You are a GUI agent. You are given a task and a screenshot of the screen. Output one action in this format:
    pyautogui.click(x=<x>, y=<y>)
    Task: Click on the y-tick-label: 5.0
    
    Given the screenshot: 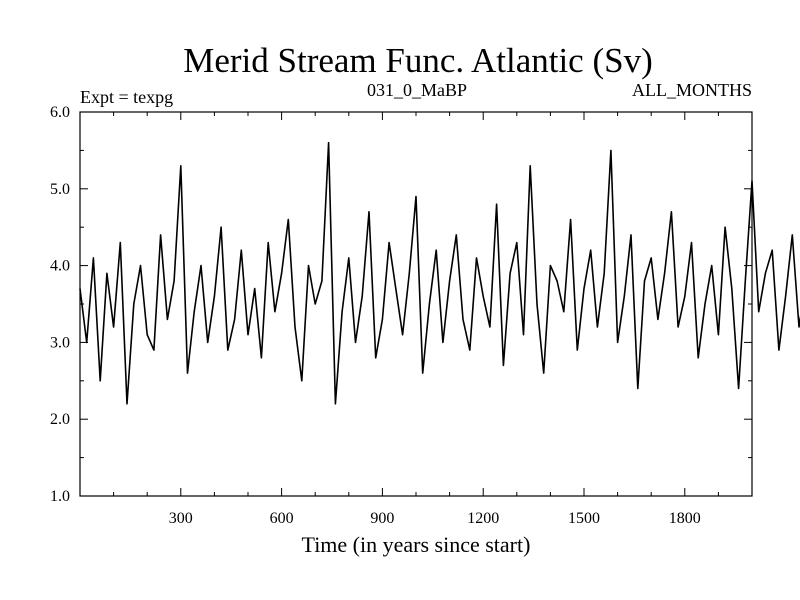 What is the action you would take?
    pyautogui.click(x=60, y=189)
    